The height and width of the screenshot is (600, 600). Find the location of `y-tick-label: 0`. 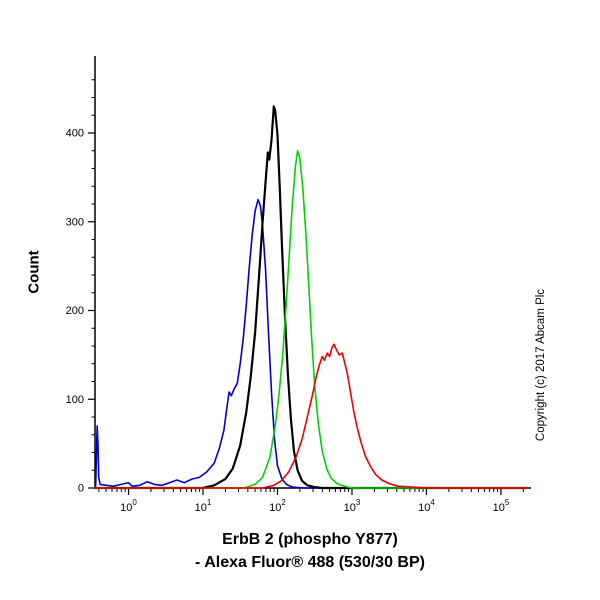

y-tick-label: 0 is located at coordinates (81, 489).